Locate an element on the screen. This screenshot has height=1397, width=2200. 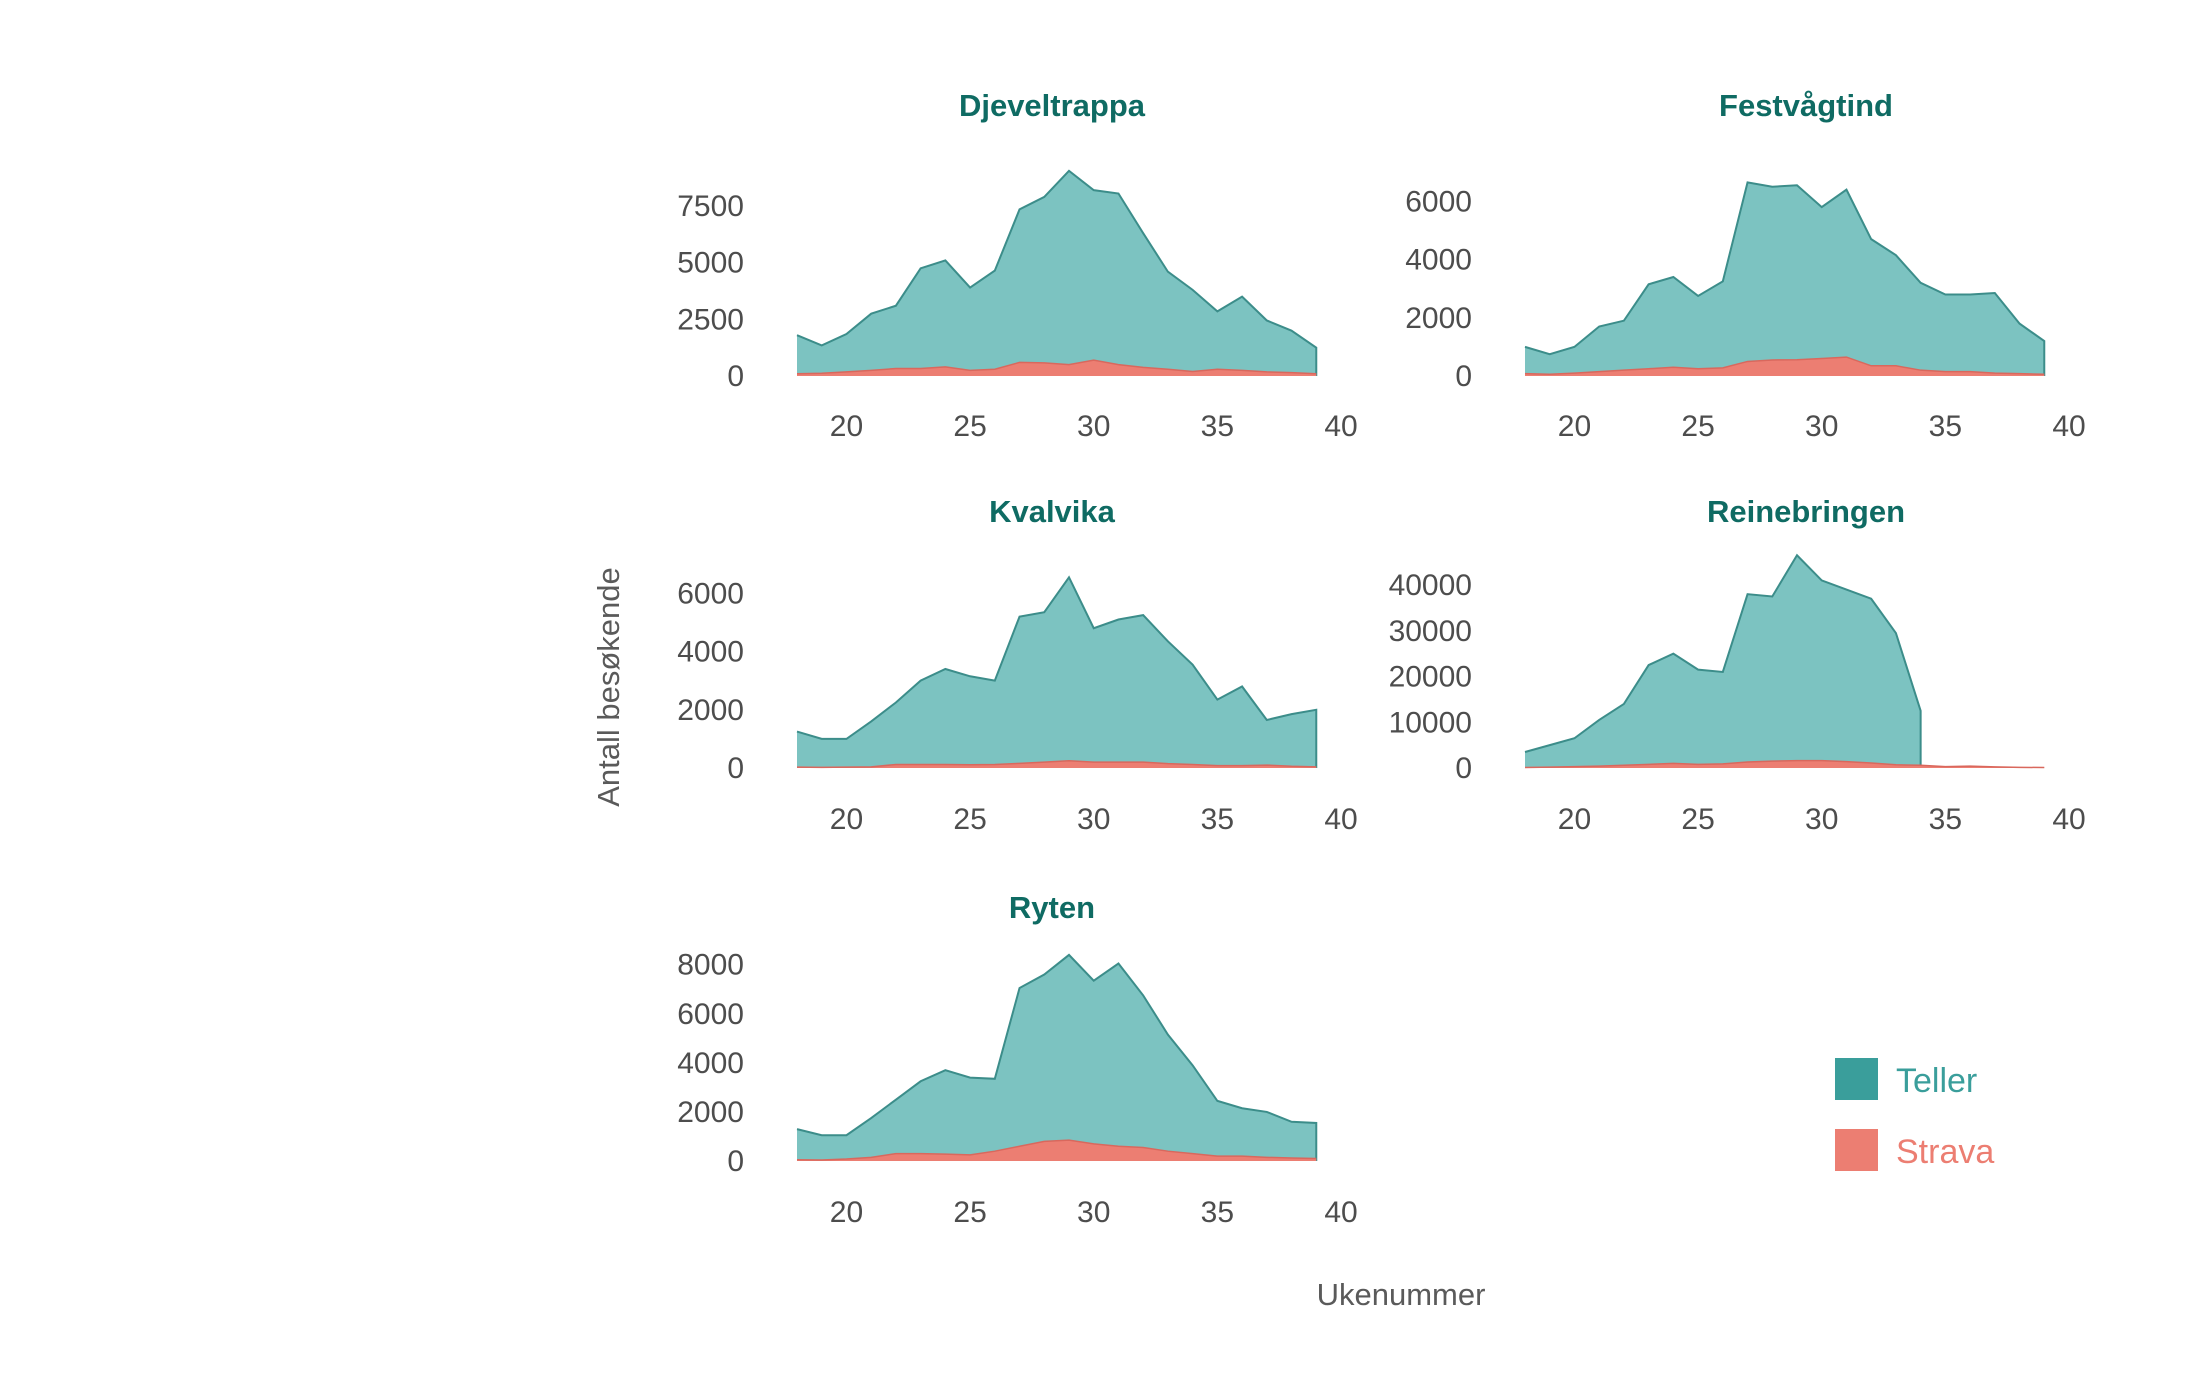
panel-ryten: Ryten 0 2000 4000 6000 8000 20 25 30 35 40 is located at coordinates (1017, 1059).